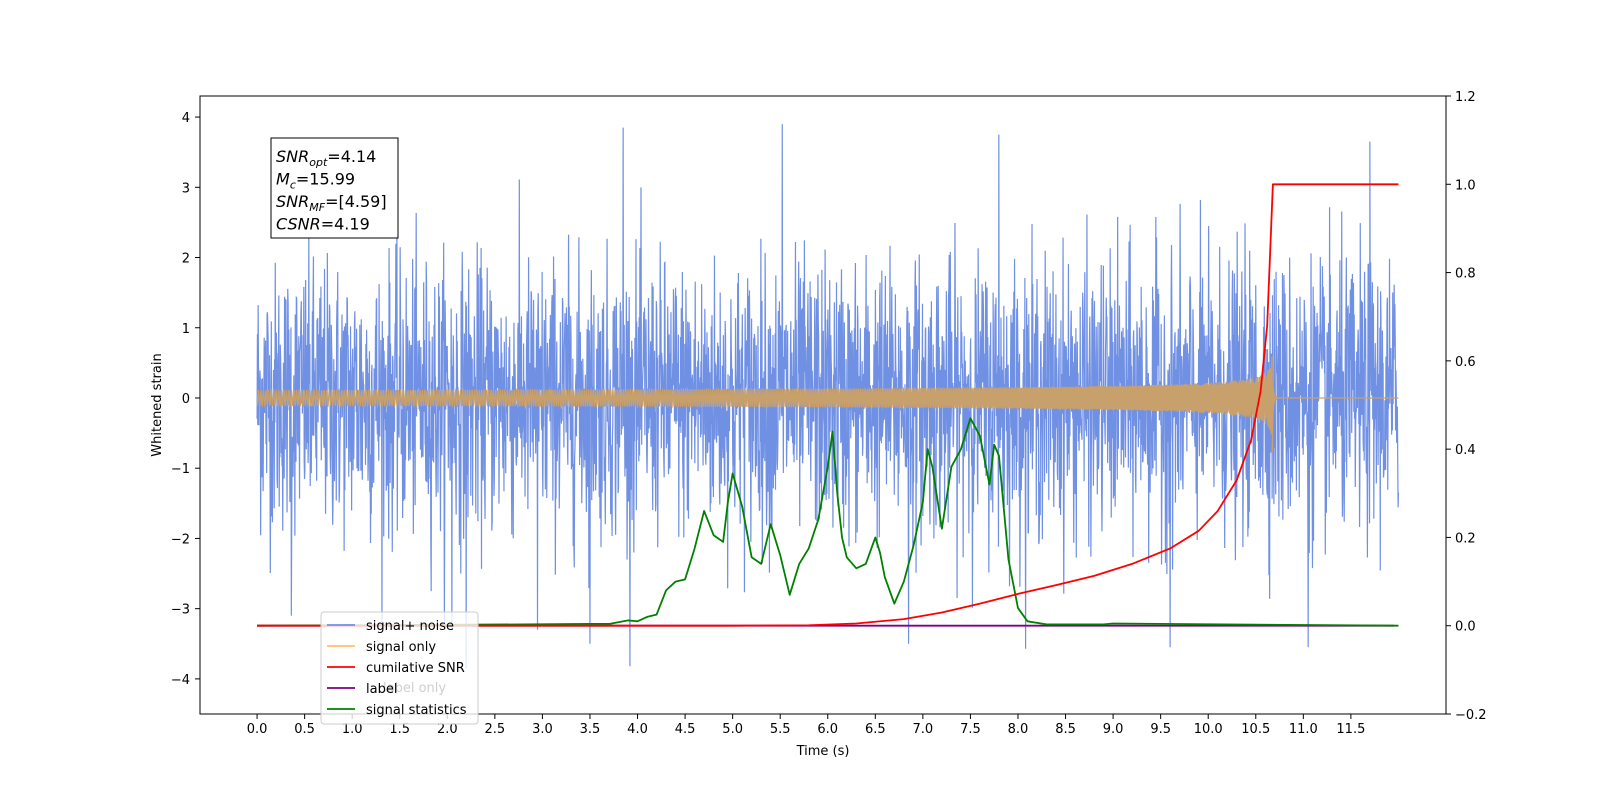 This screenshot has width=1600, height=800. What do you see at coordinates (399, 729) in the screenshot?
I see `x-tick-label: 1.5` at bounding box center [399, 729].